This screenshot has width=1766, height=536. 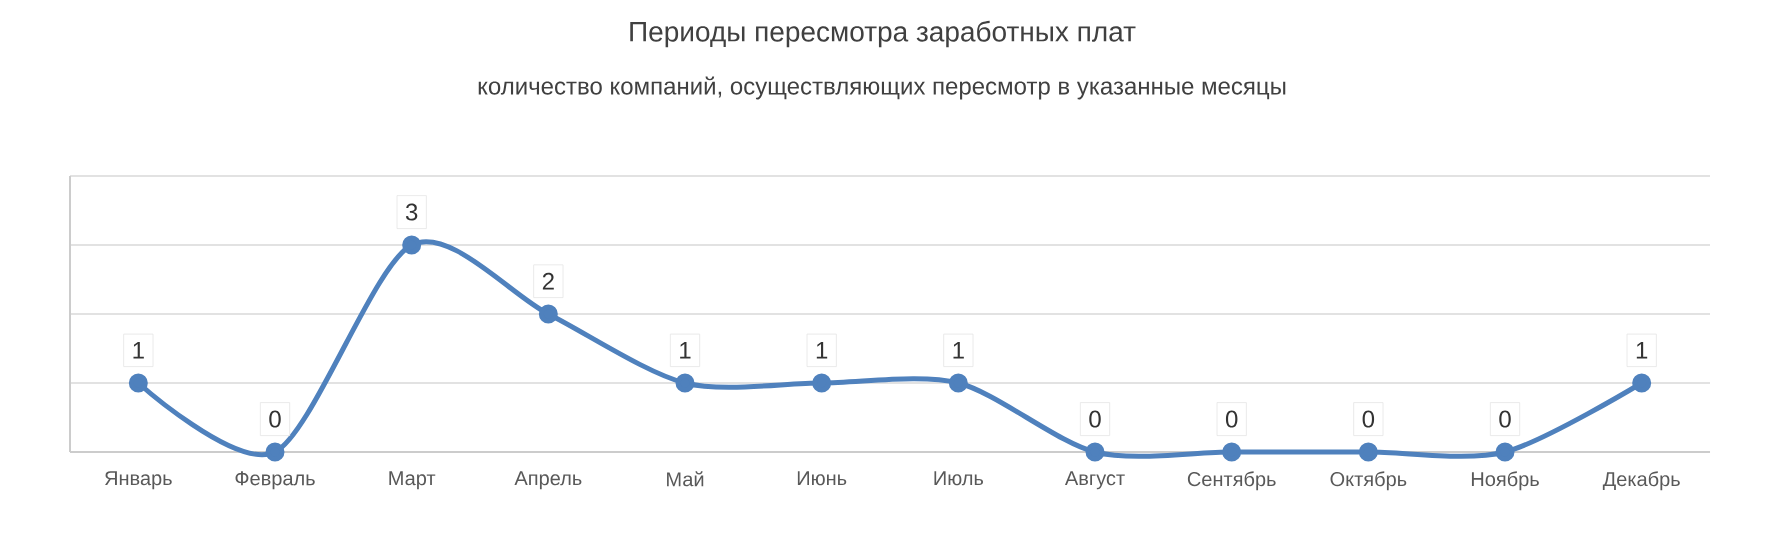 I want to click on x-tick-label: Июнь, so click(x=822, y=478).